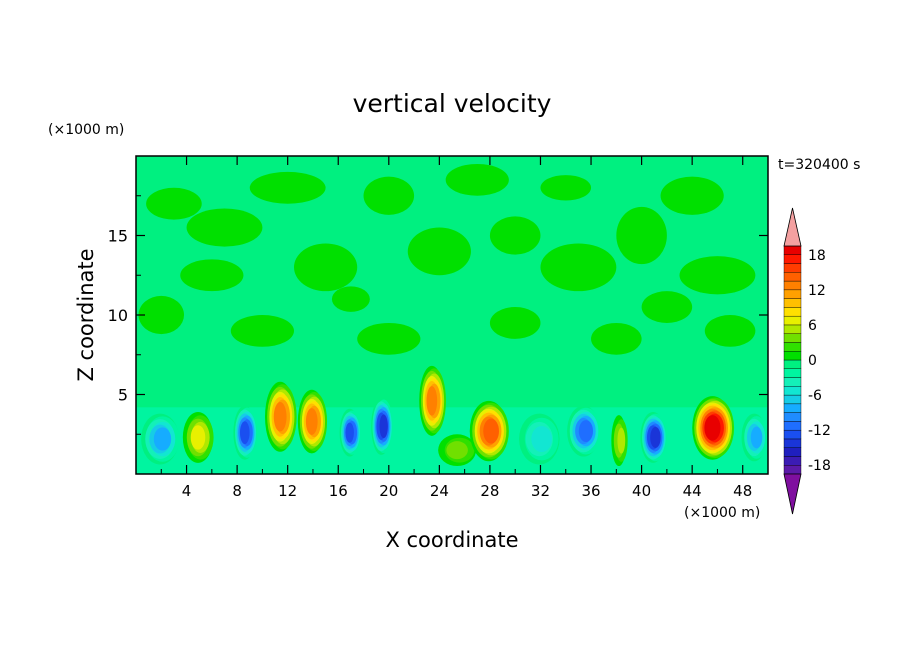 This screenshot has width=904, height=654. What do you see at coordinates (812, 326) in the screenshot?
I see `colorbar-tick-label: 6` at bounding box center [812, 326].